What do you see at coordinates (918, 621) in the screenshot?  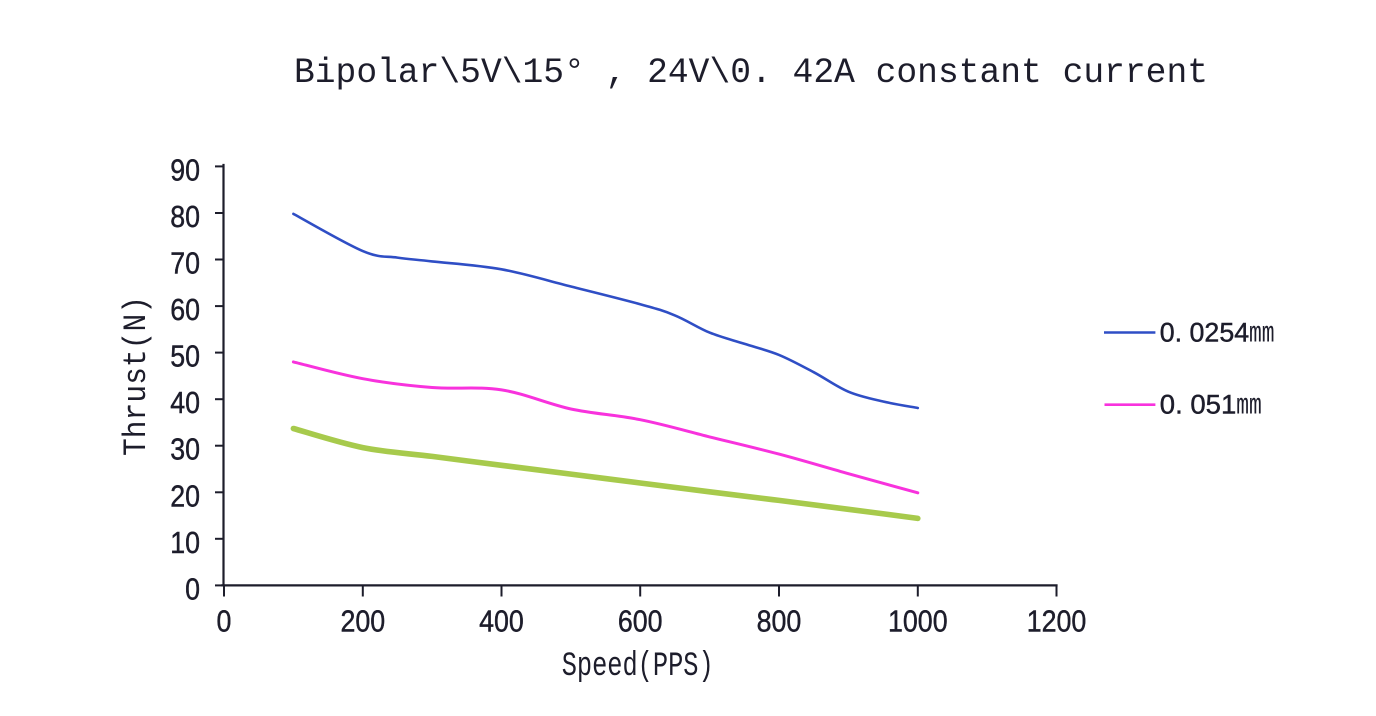 I see `svg-text: 1000` at bounding box center [918, 621].